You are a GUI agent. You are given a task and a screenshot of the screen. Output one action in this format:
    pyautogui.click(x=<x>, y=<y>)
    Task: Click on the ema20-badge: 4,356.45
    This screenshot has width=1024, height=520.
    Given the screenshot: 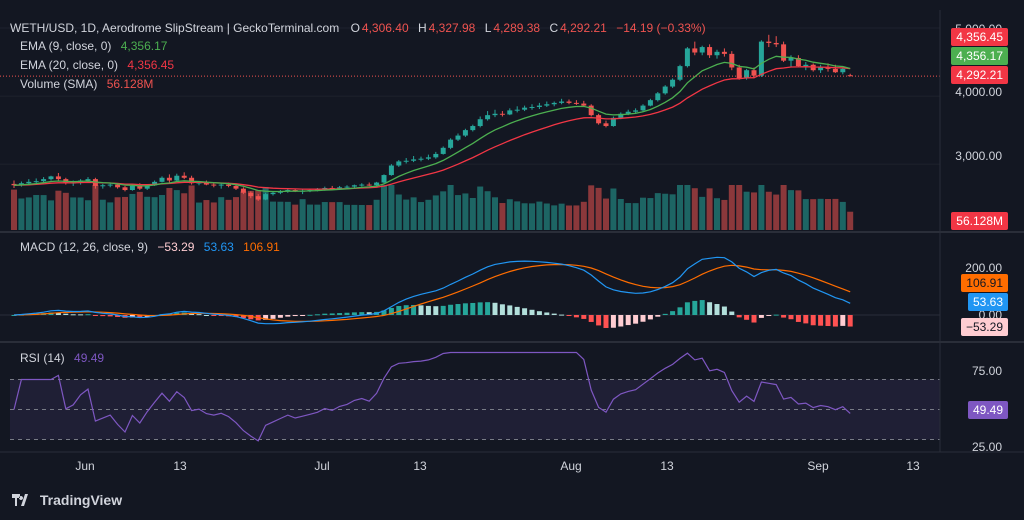 What is the action you would take?
    pyautogui.click(x=979, y=37)
    